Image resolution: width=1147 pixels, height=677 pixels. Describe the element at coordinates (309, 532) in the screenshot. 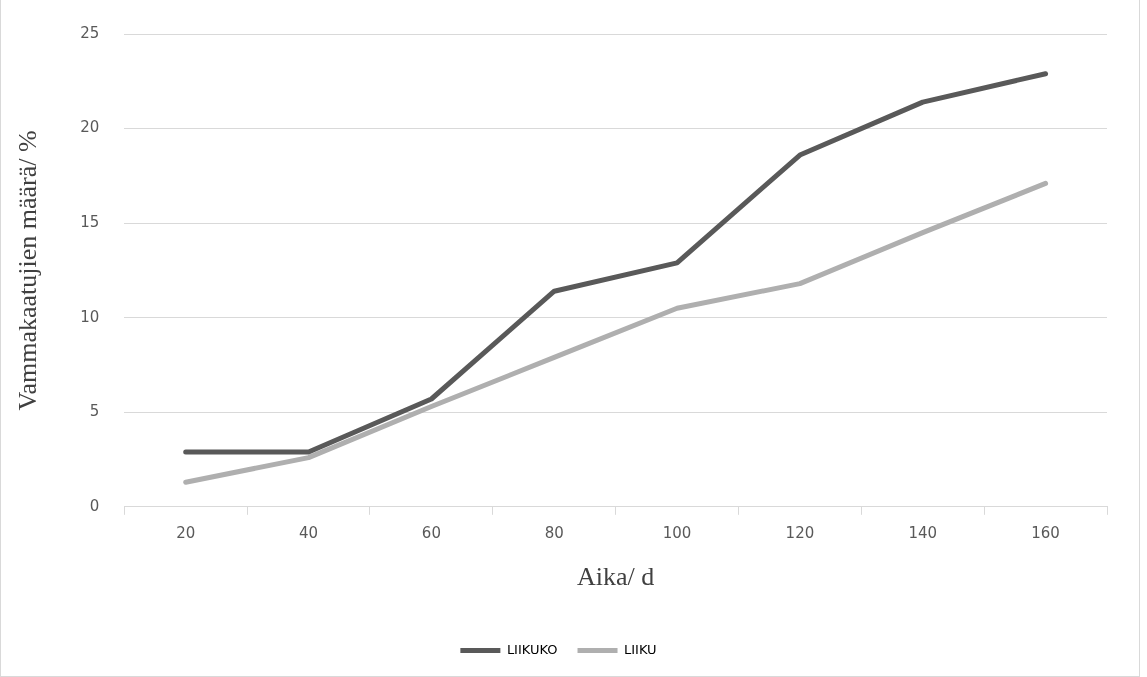

I see `x-tick-label: 40` at that location.